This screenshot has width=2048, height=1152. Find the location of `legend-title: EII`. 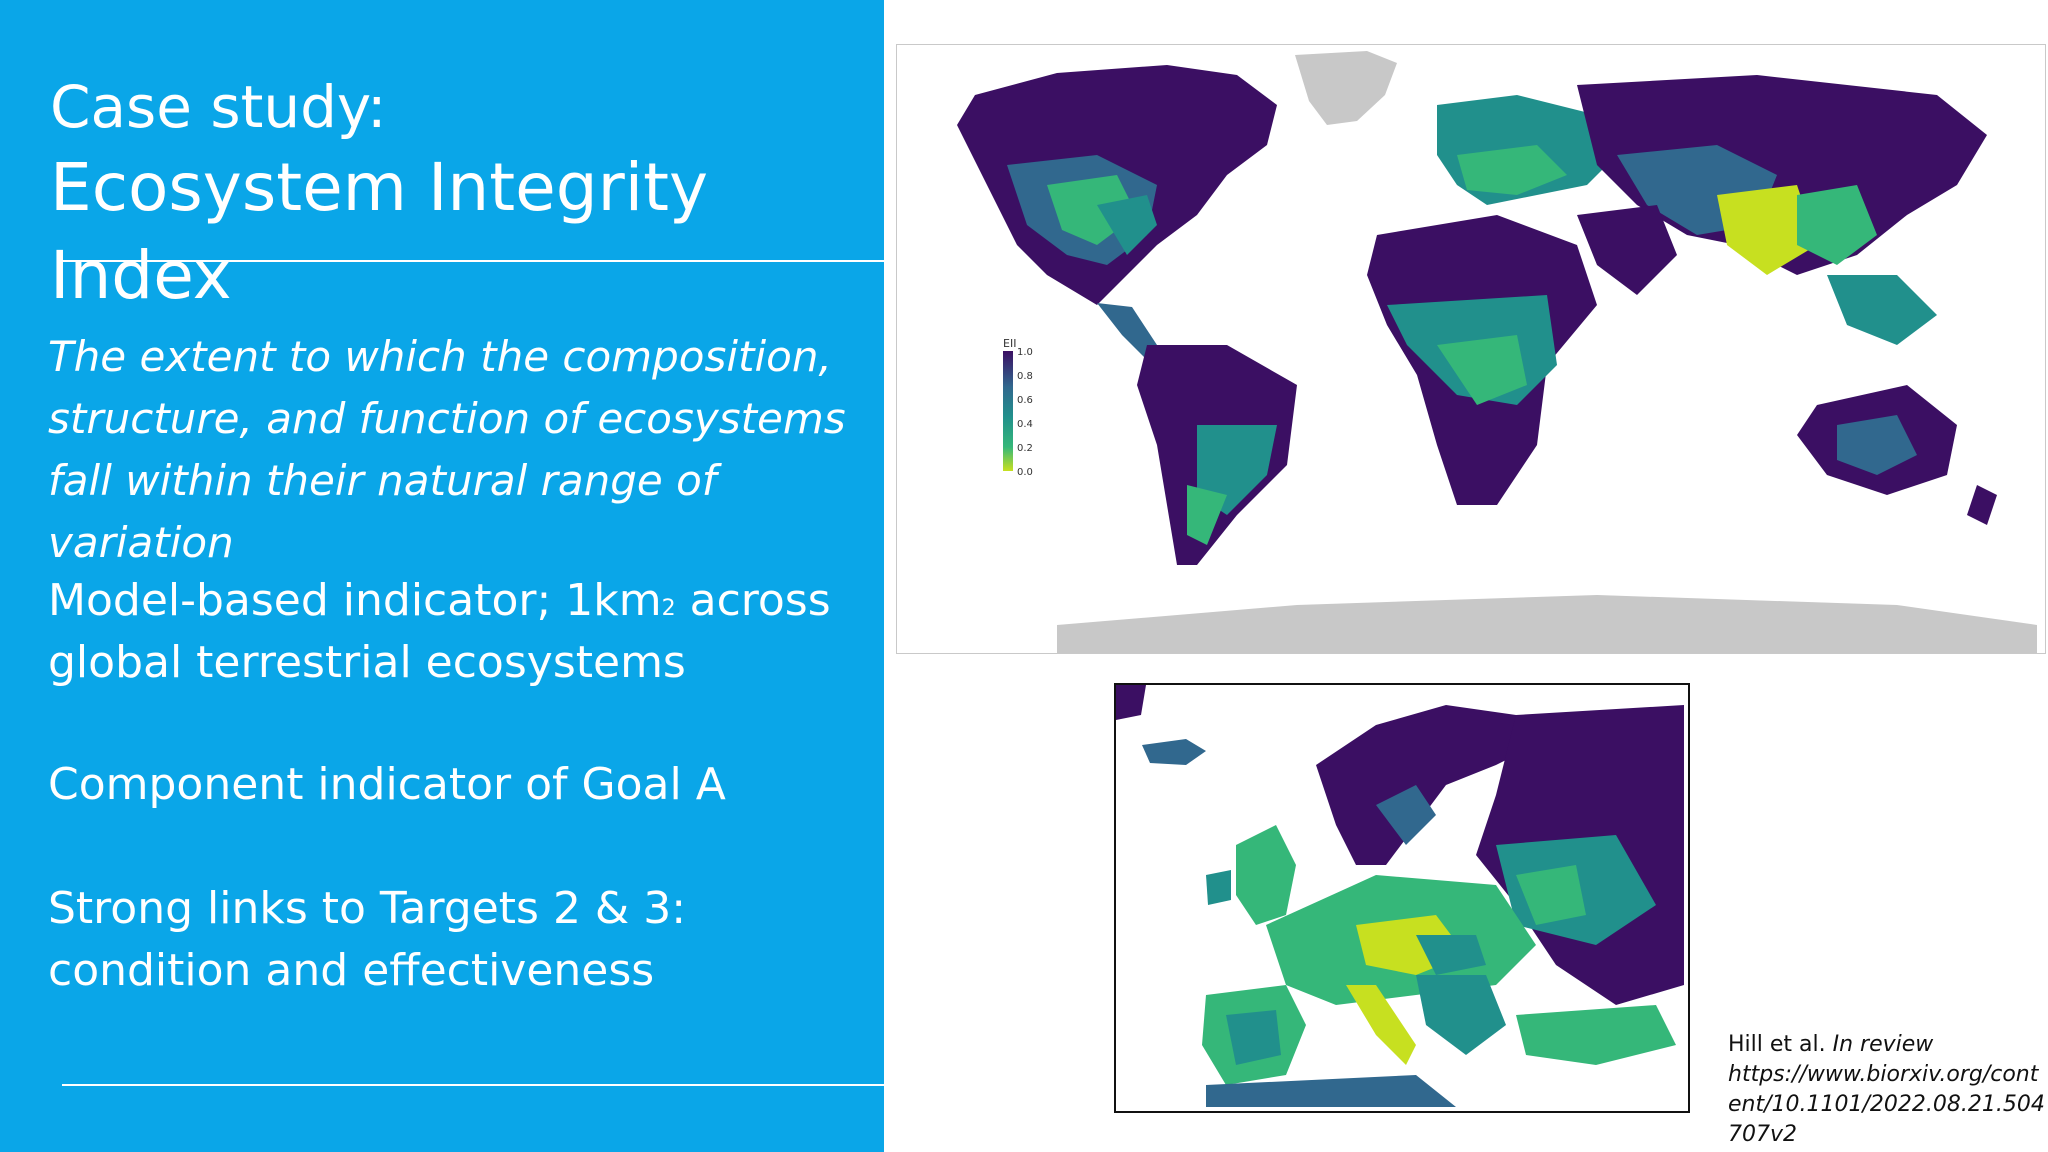

legend-title: EII is located at coordinates (1009, 343).